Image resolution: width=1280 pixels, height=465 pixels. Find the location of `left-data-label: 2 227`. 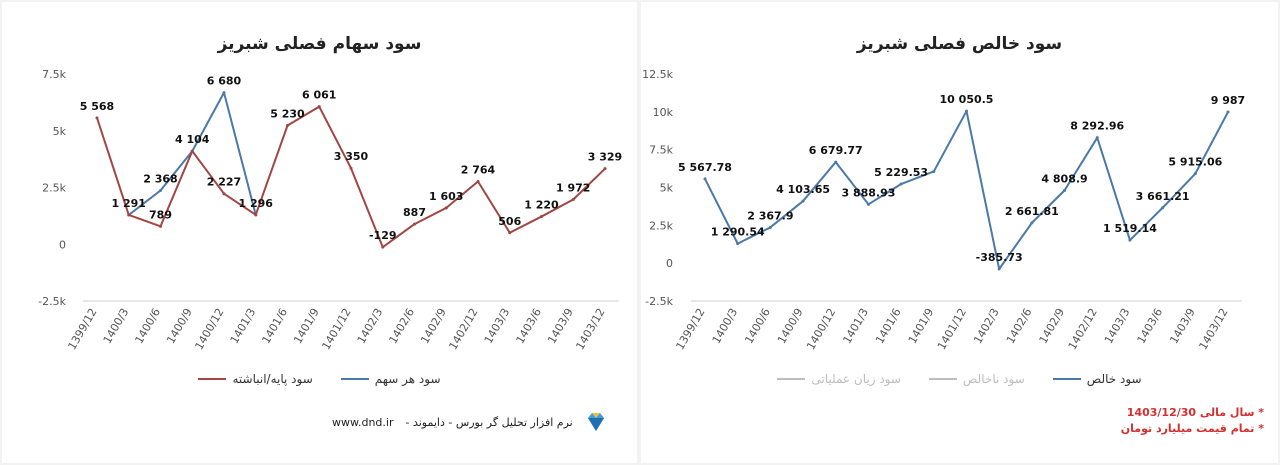

left-data-label: 2 227 is located at coordinates (224, 182).